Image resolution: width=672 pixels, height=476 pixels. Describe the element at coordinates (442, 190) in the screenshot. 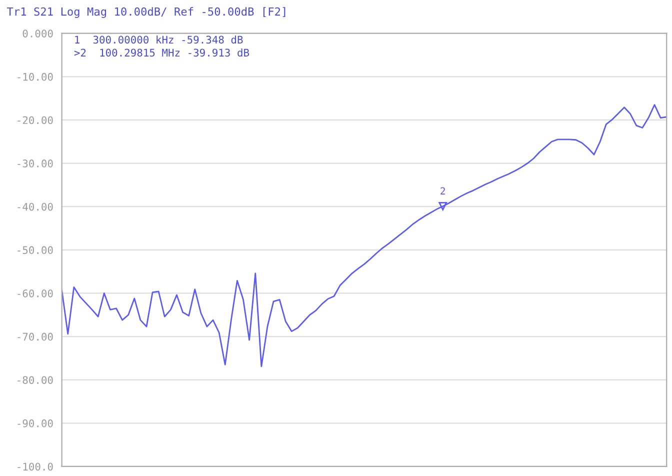

I see `annotation: 2` at that location.